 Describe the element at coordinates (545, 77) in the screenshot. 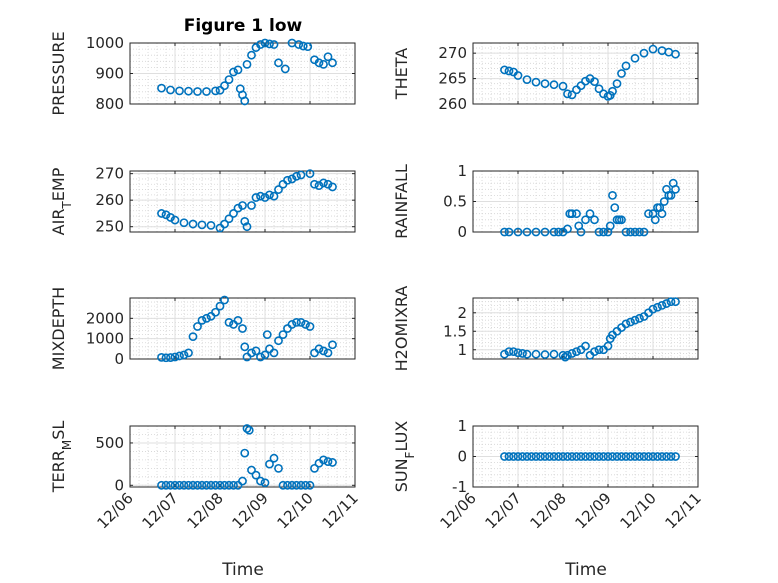

I see `subplot-theta: 260 265 270 THETA` at that location.